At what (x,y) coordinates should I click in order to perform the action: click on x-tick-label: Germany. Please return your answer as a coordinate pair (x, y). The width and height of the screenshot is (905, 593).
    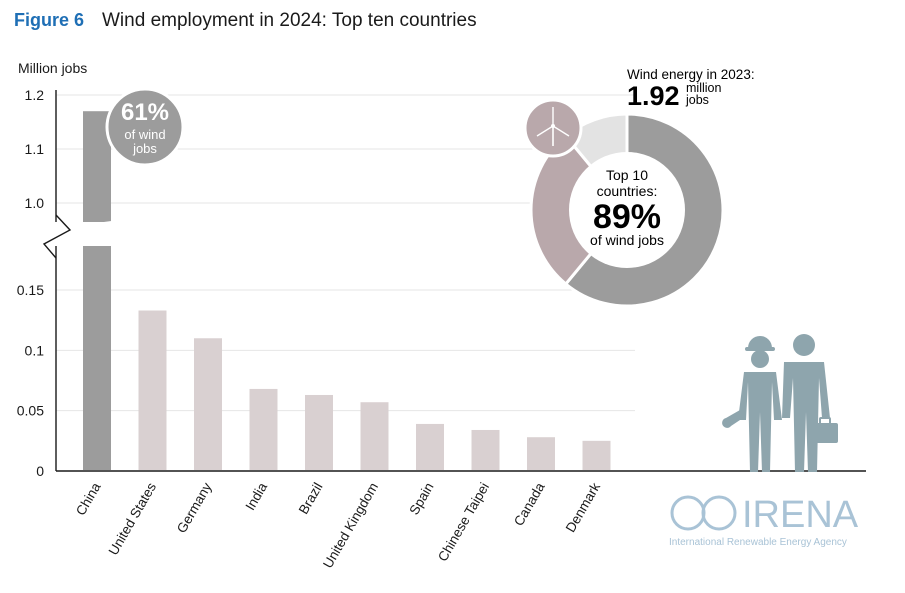
    Looking at the image, I should click on (194, 508).